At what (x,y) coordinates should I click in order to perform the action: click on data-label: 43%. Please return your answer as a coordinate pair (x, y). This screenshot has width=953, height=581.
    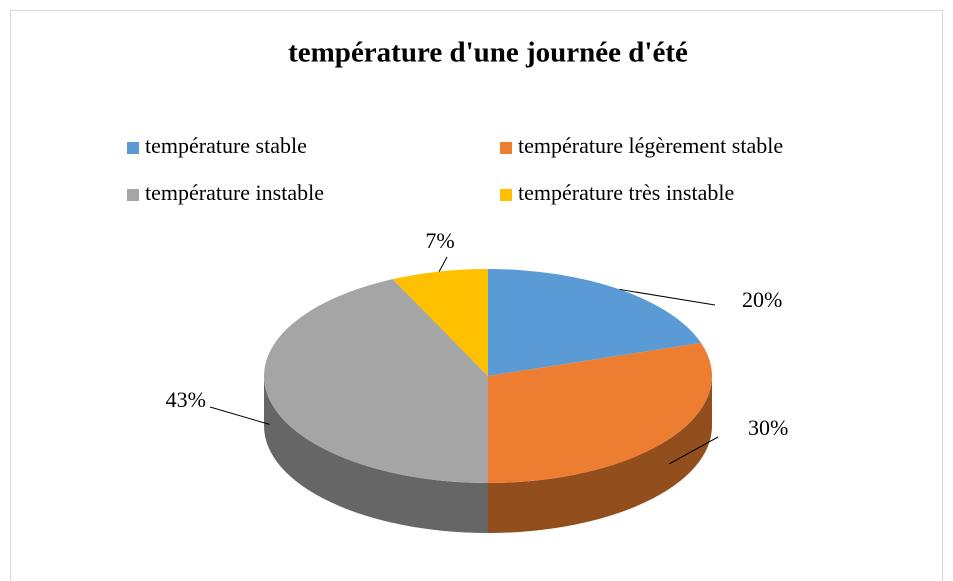
    Looking at the image, I should click on (186, 399).